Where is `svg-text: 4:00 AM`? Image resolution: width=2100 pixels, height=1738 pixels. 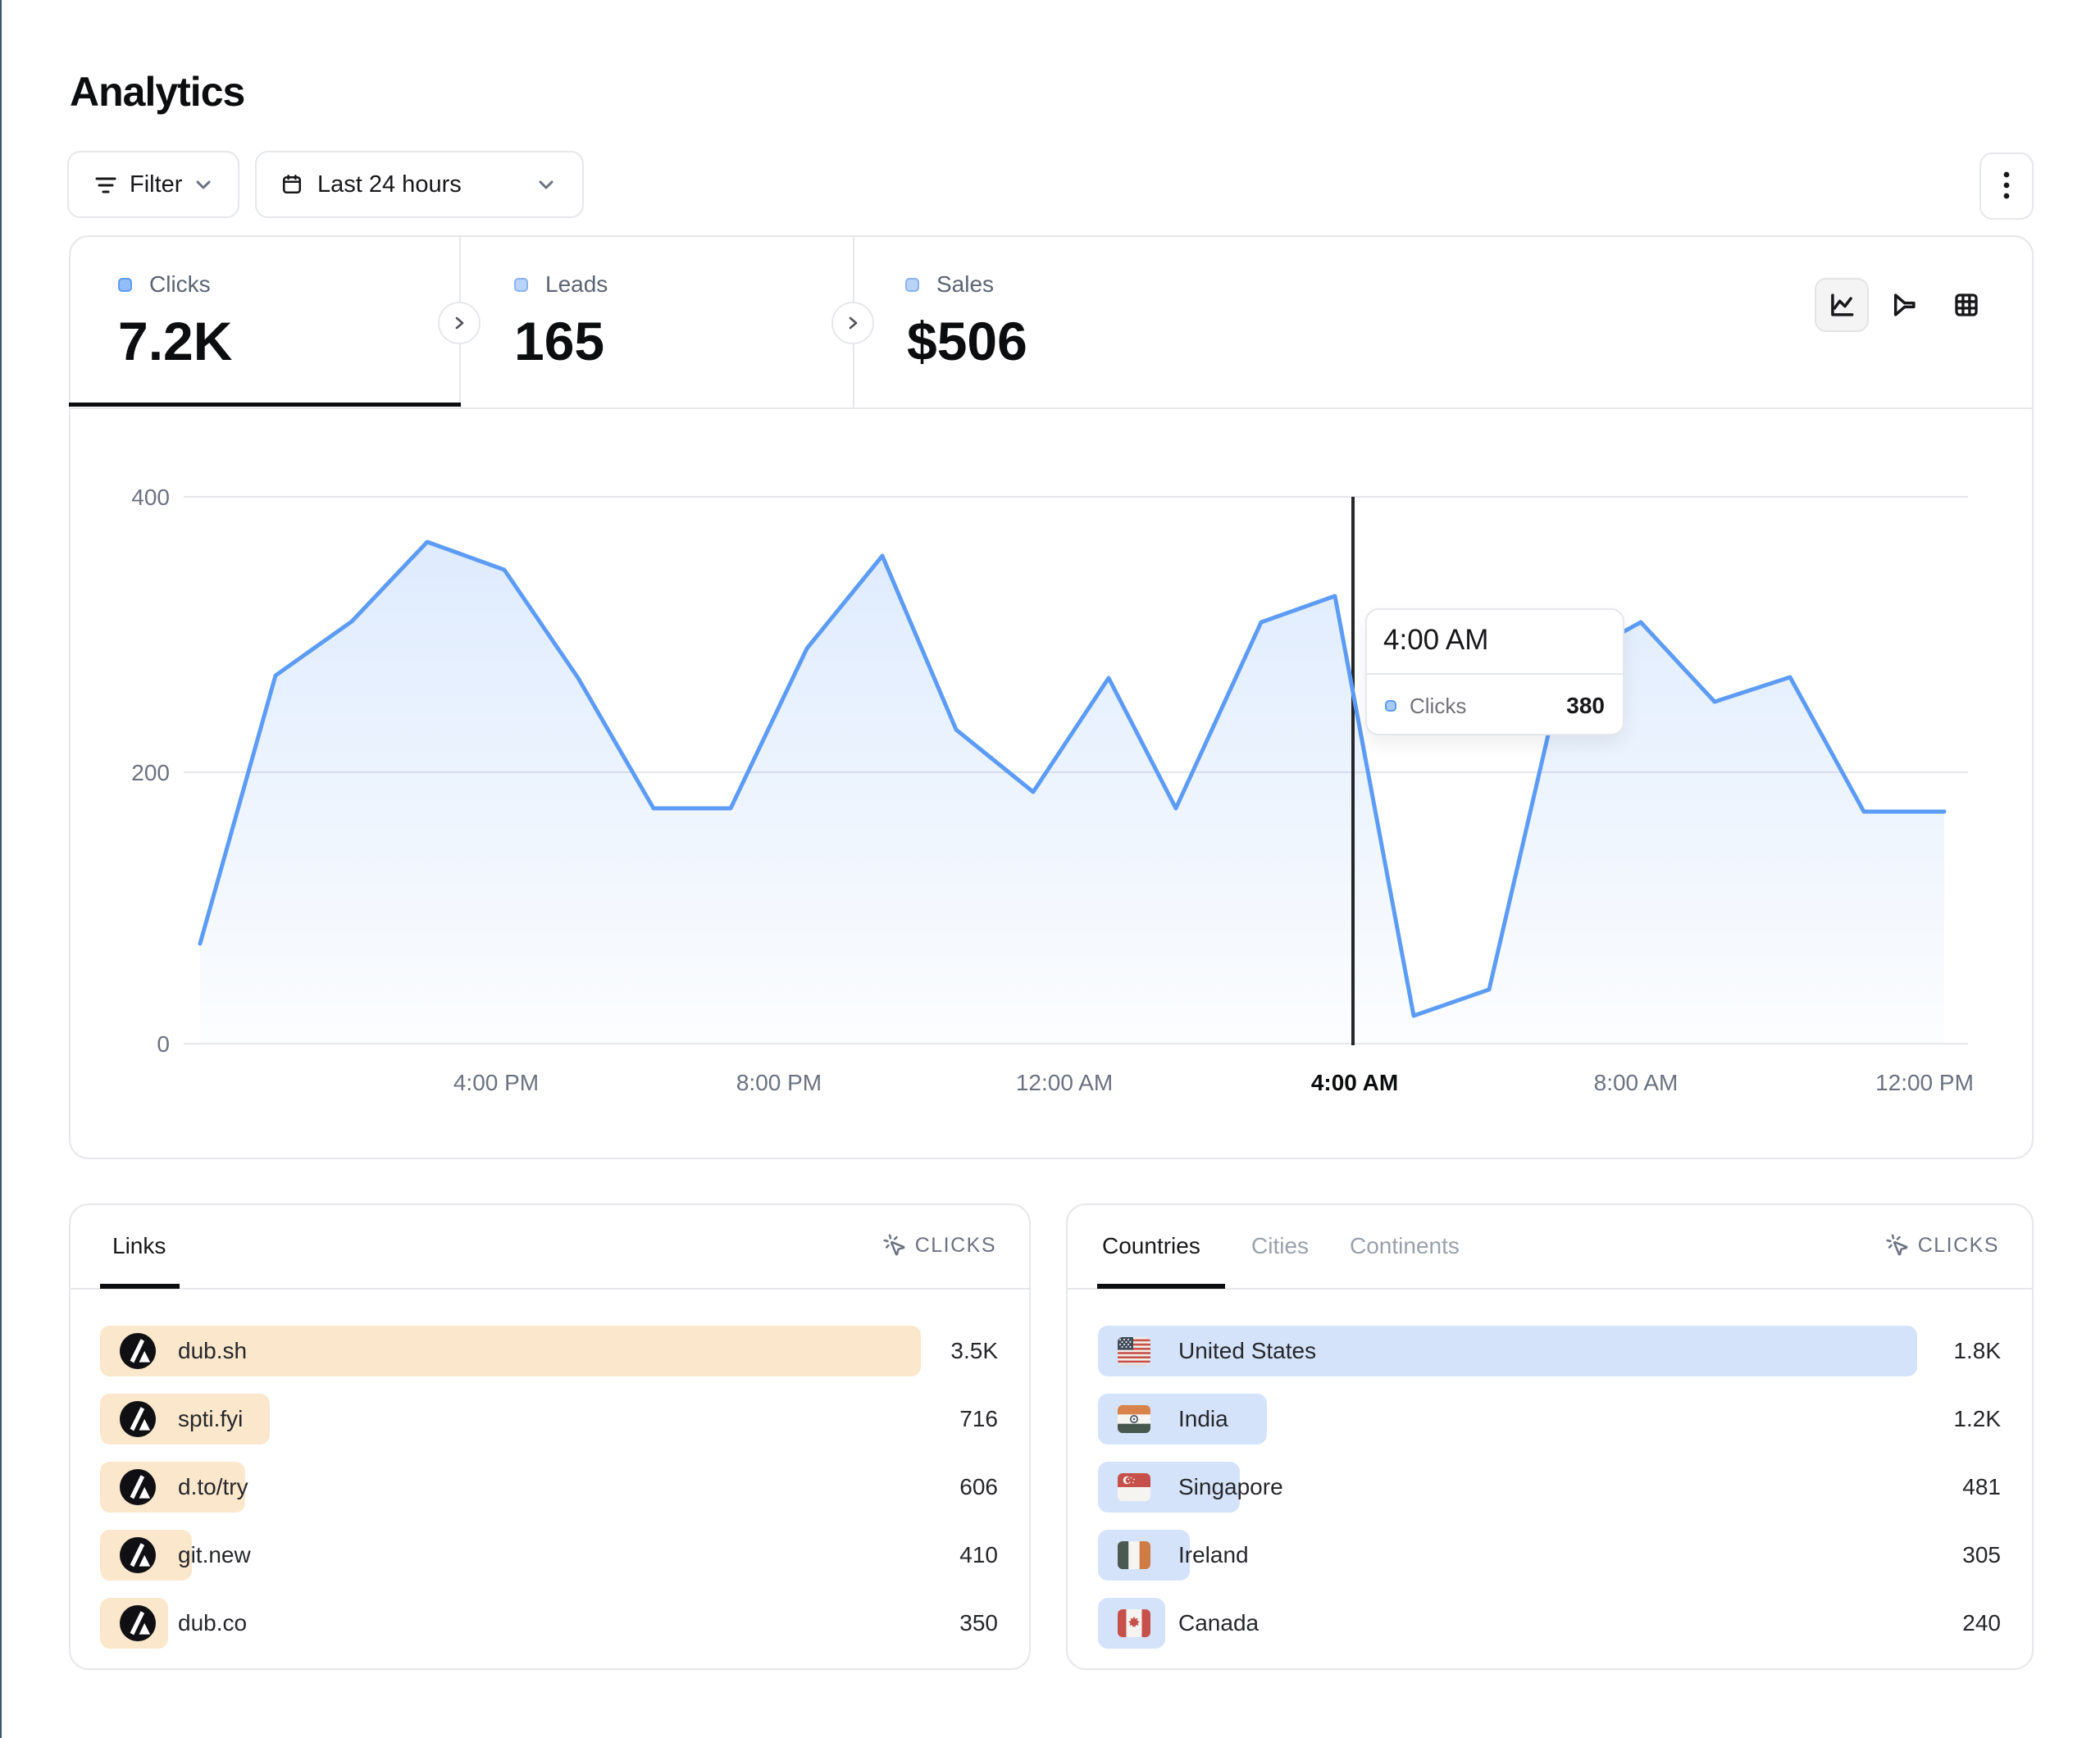
svg-text: 4:00 AM is located at coordinates (1354, 1082).